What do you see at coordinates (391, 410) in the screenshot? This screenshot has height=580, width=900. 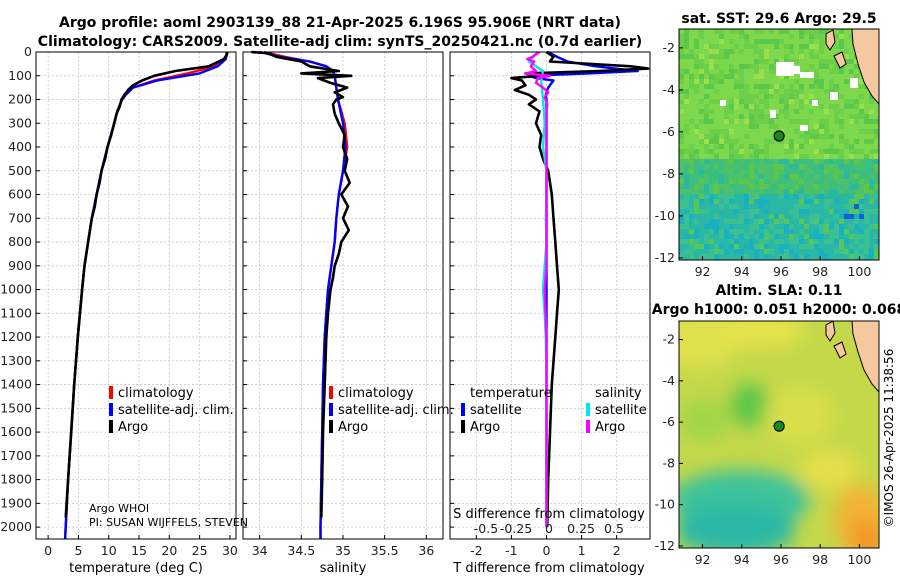 I see `salinity-legend: climatology satellite-adj. clim. Argo` at bounding box center [391, 410].